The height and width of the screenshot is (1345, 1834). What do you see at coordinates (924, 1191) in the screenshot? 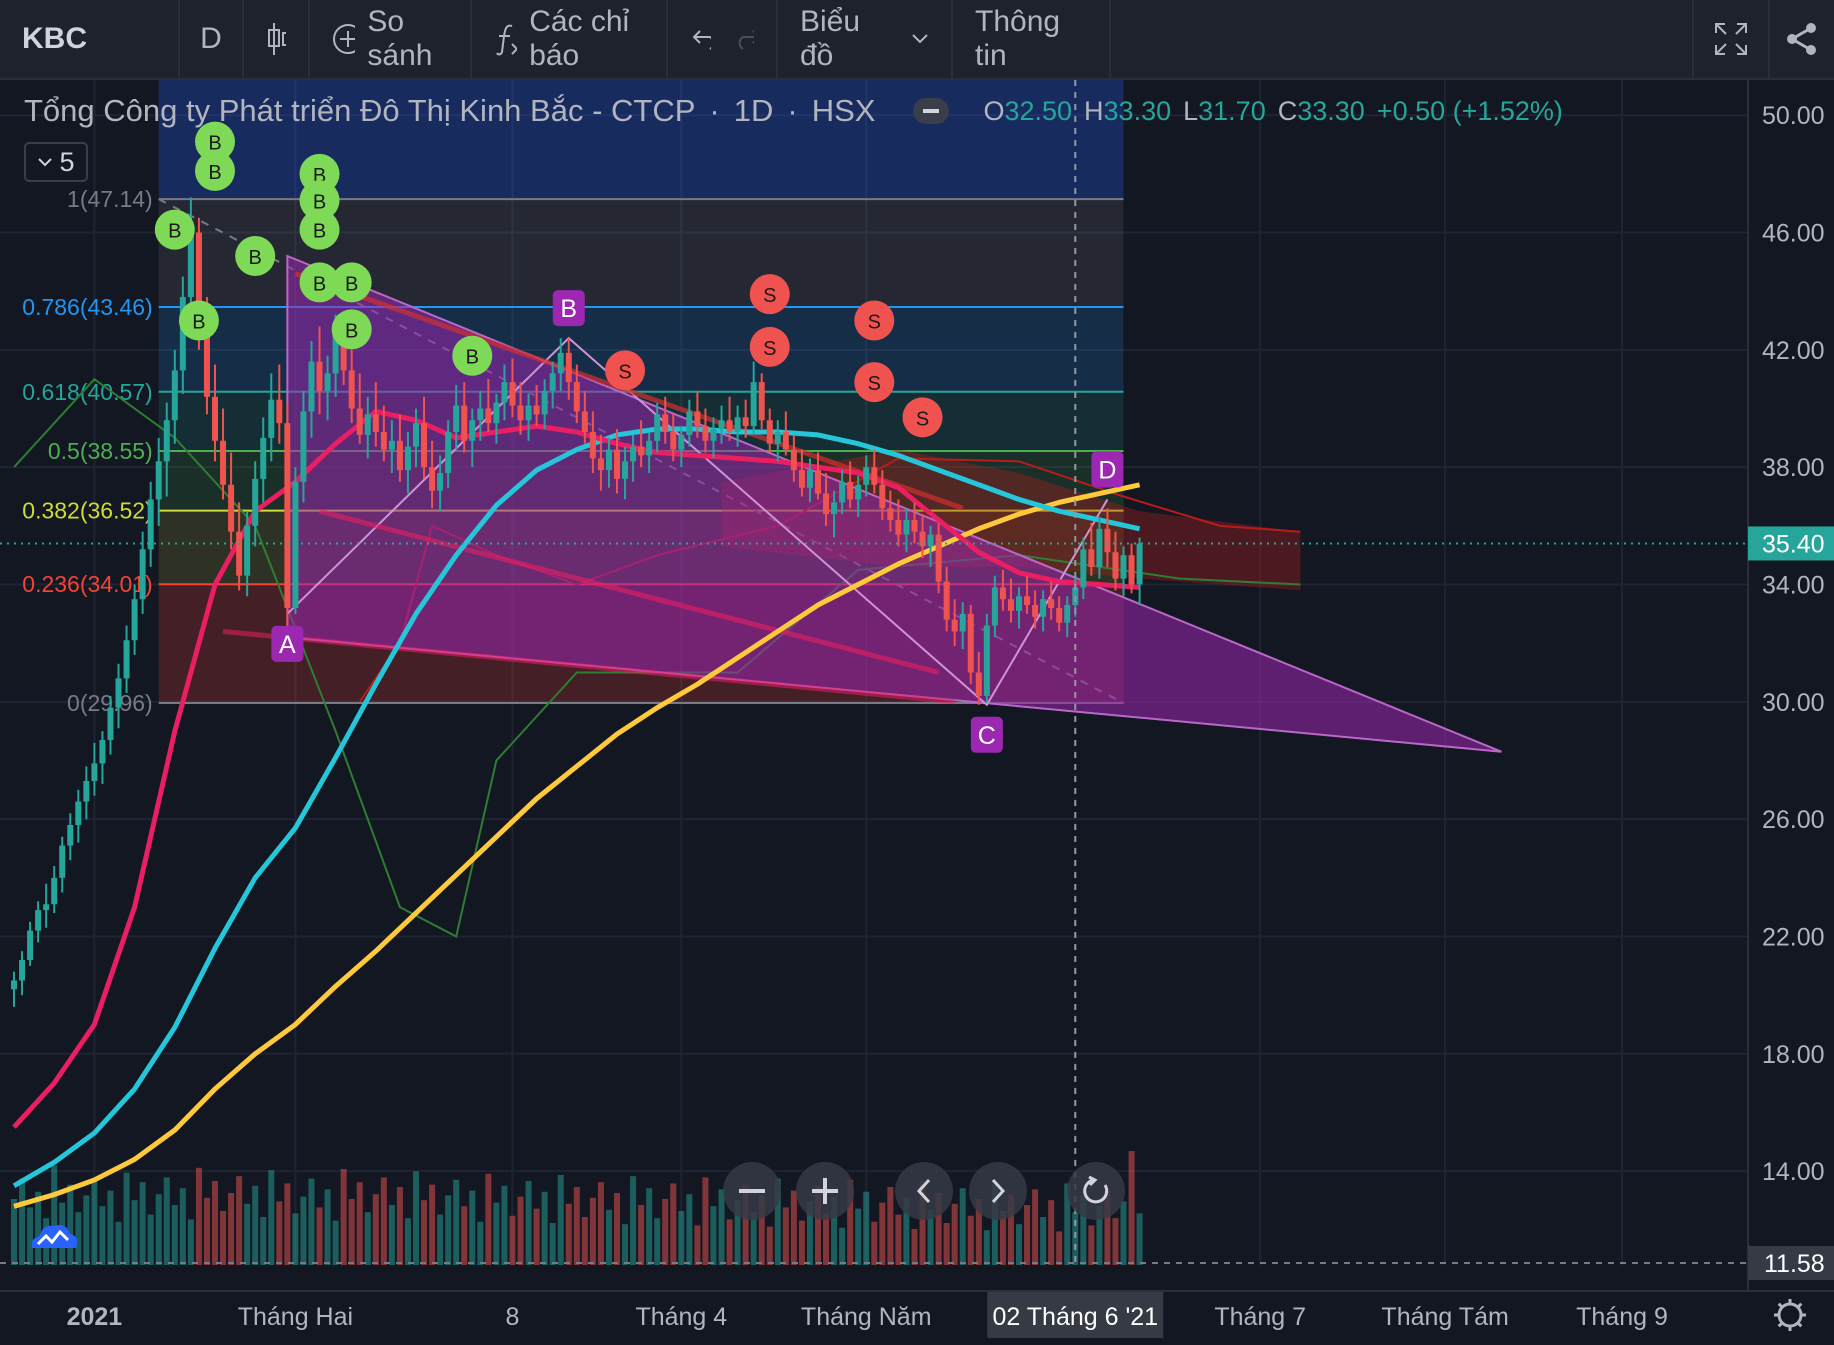
I see `scroll-left-button` at bounding box center [924, 1191].